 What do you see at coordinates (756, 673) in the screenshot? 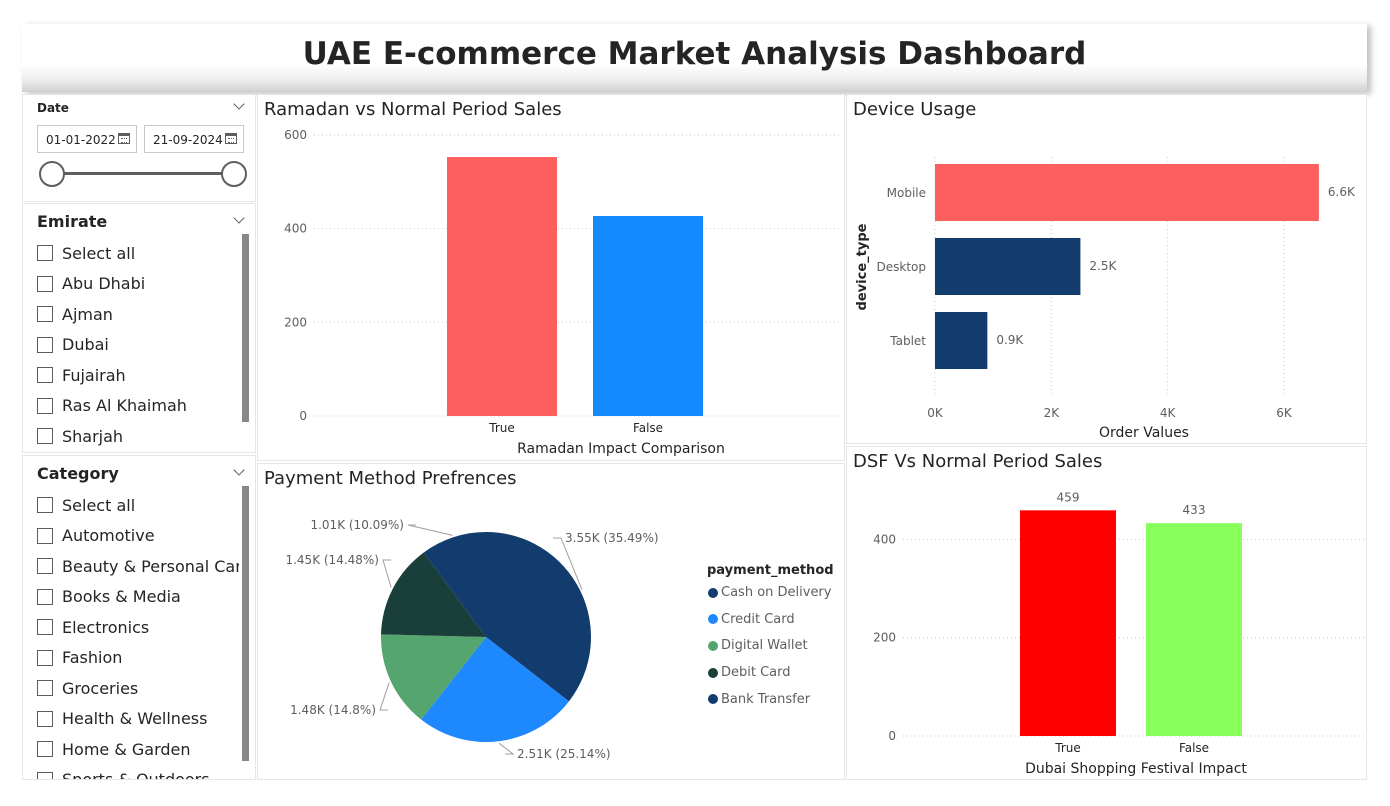
I see `legend-label: Debit Card` at bounding box center [756, 673].